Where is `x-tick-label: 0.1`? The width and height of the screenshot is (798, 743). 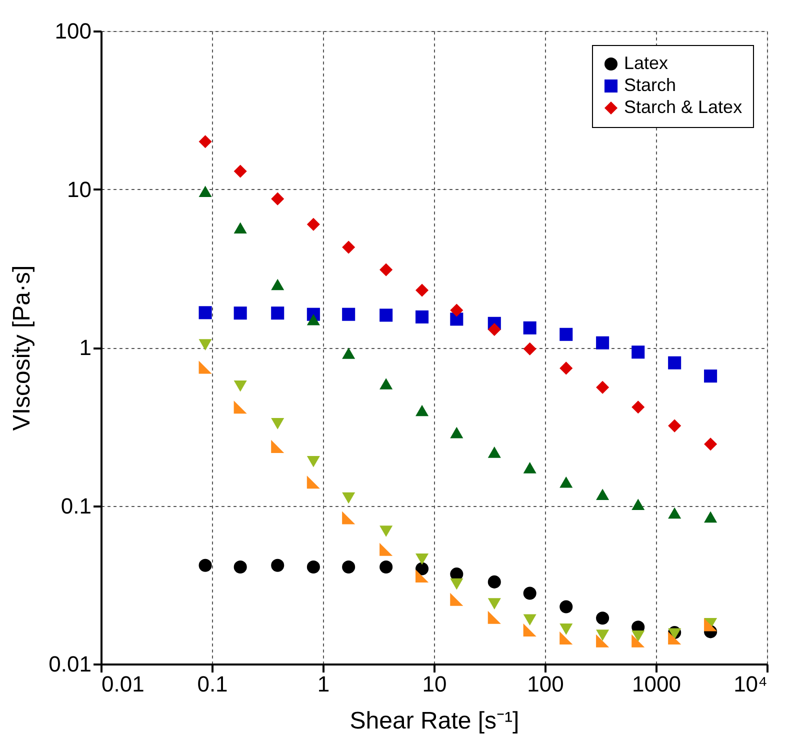 x-tick-label: 0.1 is located at coordinates (212, 684).